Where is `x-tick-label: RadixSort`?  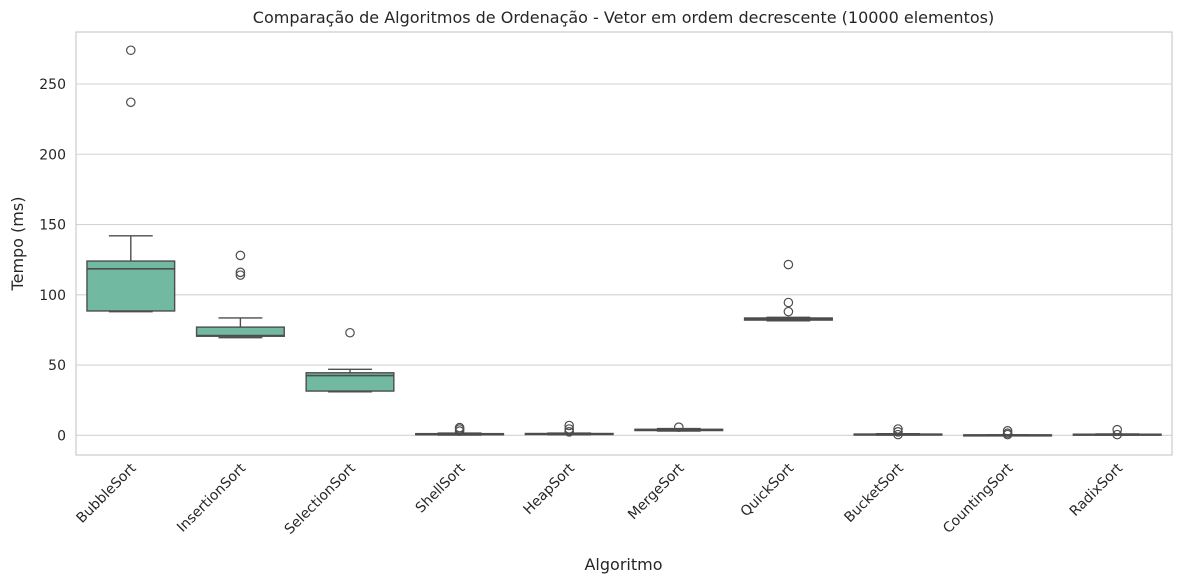 x-tick-label: RadixSort is located at coordinates (1097, 490).